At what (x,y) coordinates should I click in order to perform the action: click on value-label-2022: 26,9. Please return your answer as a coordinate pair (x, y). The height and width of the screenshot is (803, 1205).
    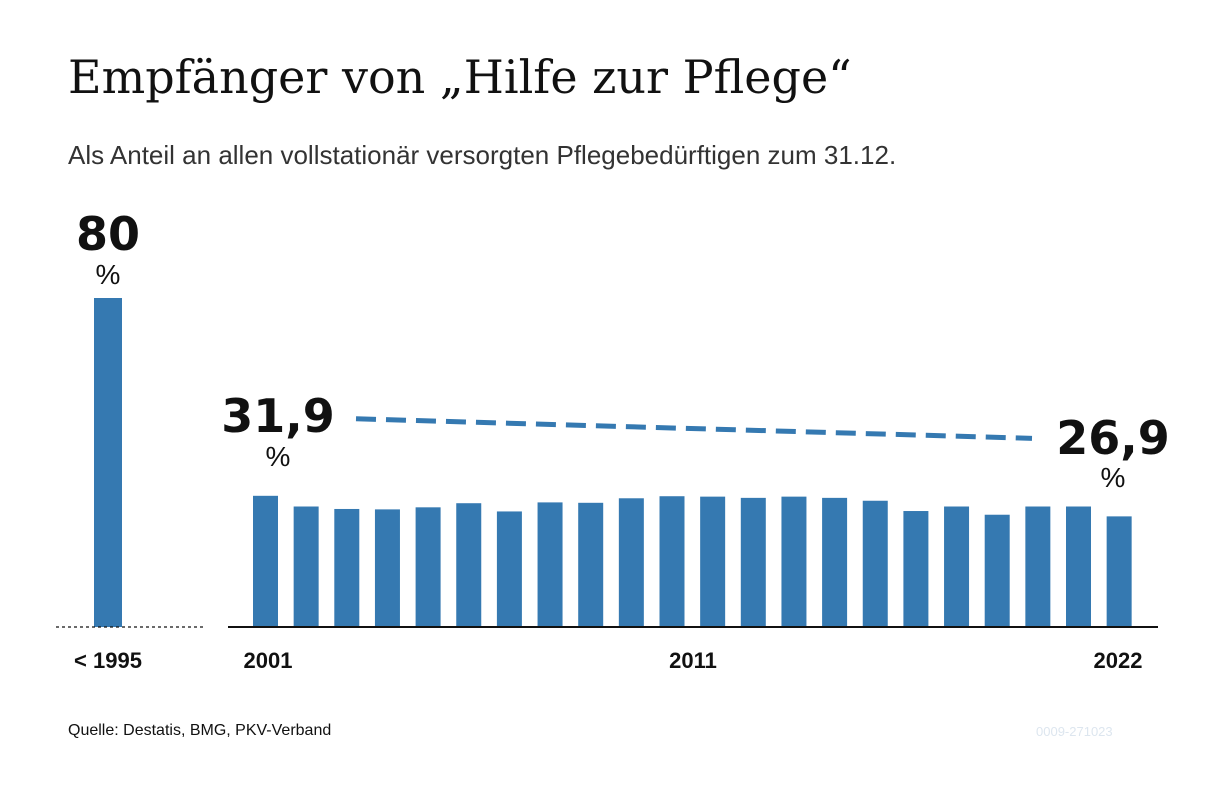
    Looking at the image, I should click on (1113, 438).